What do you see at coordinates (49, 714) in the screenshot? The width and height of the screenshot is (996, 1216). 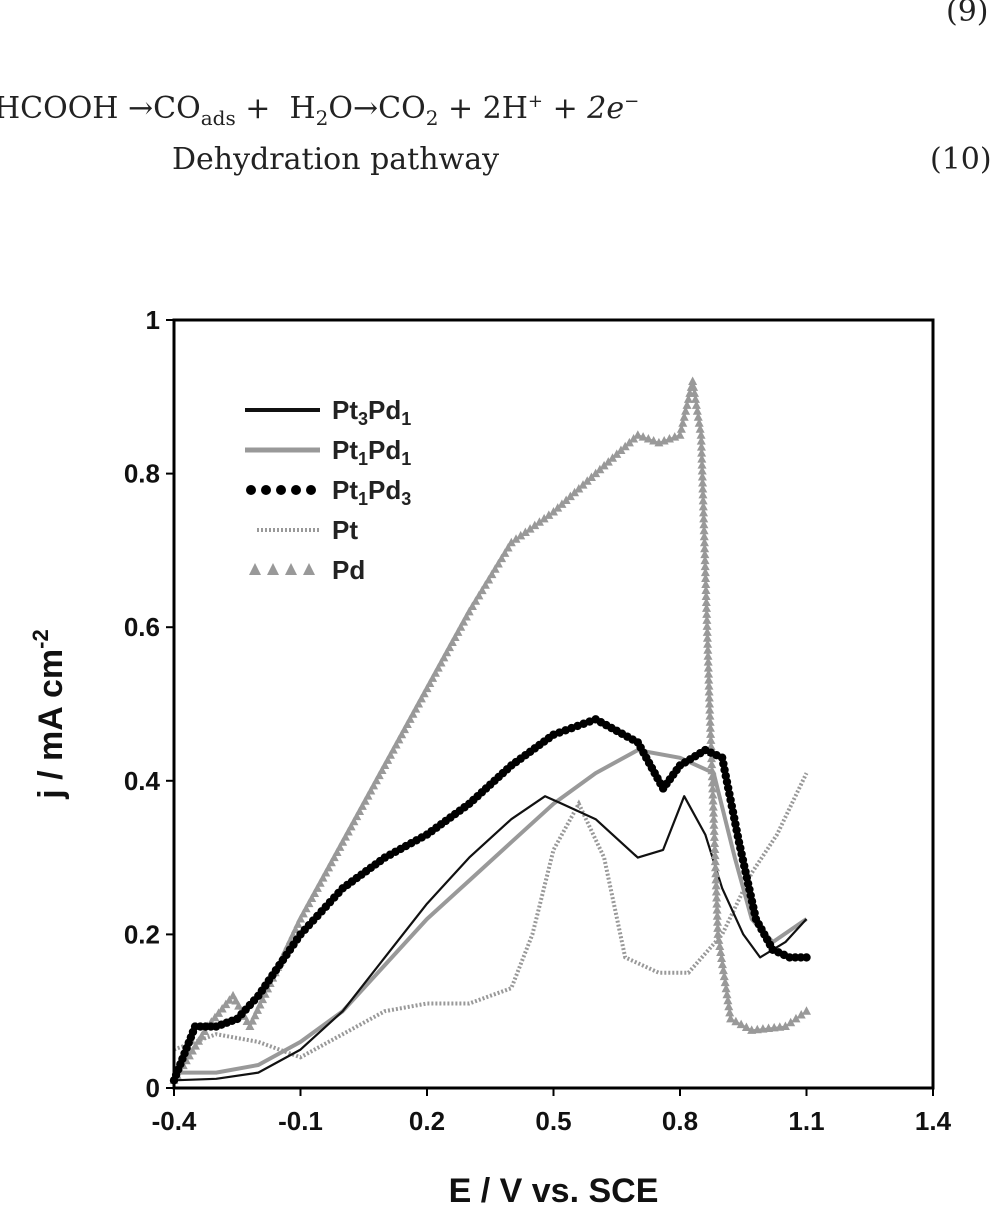 I see `y-axis-label: j / mA cm-2` at bounding box center [49, 714].